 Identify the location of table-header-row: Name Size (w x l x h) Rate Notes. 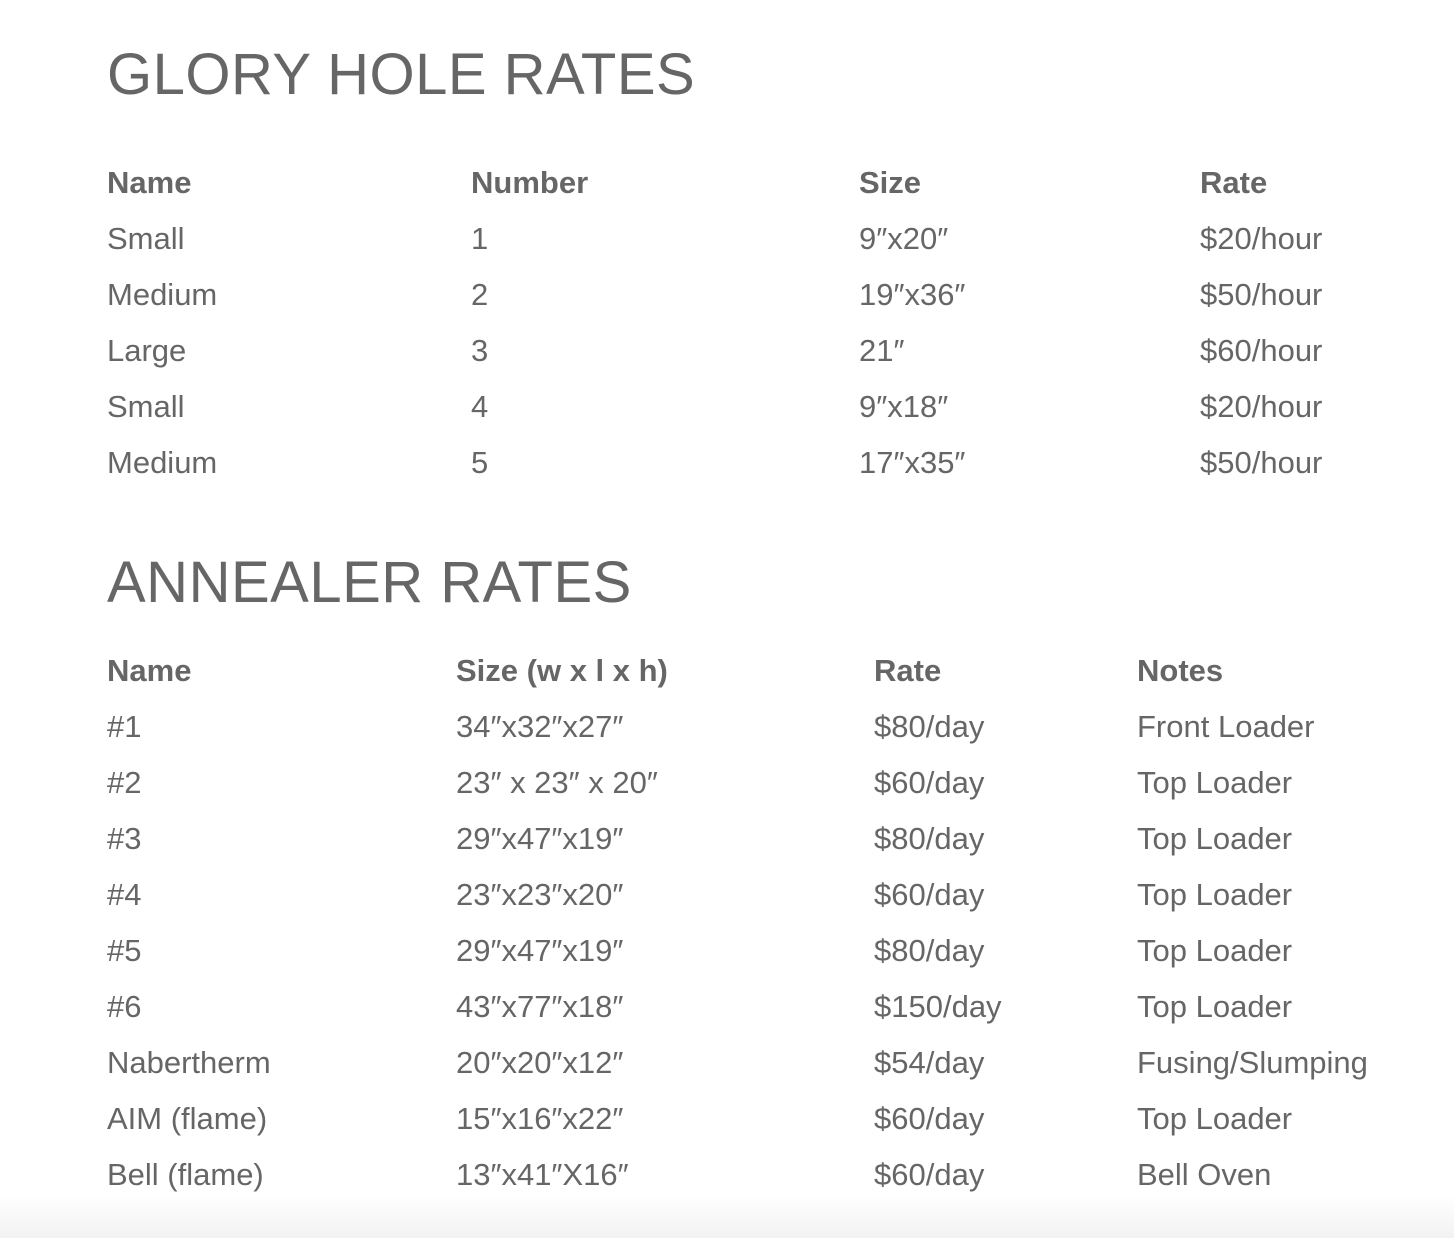
(777, 671).